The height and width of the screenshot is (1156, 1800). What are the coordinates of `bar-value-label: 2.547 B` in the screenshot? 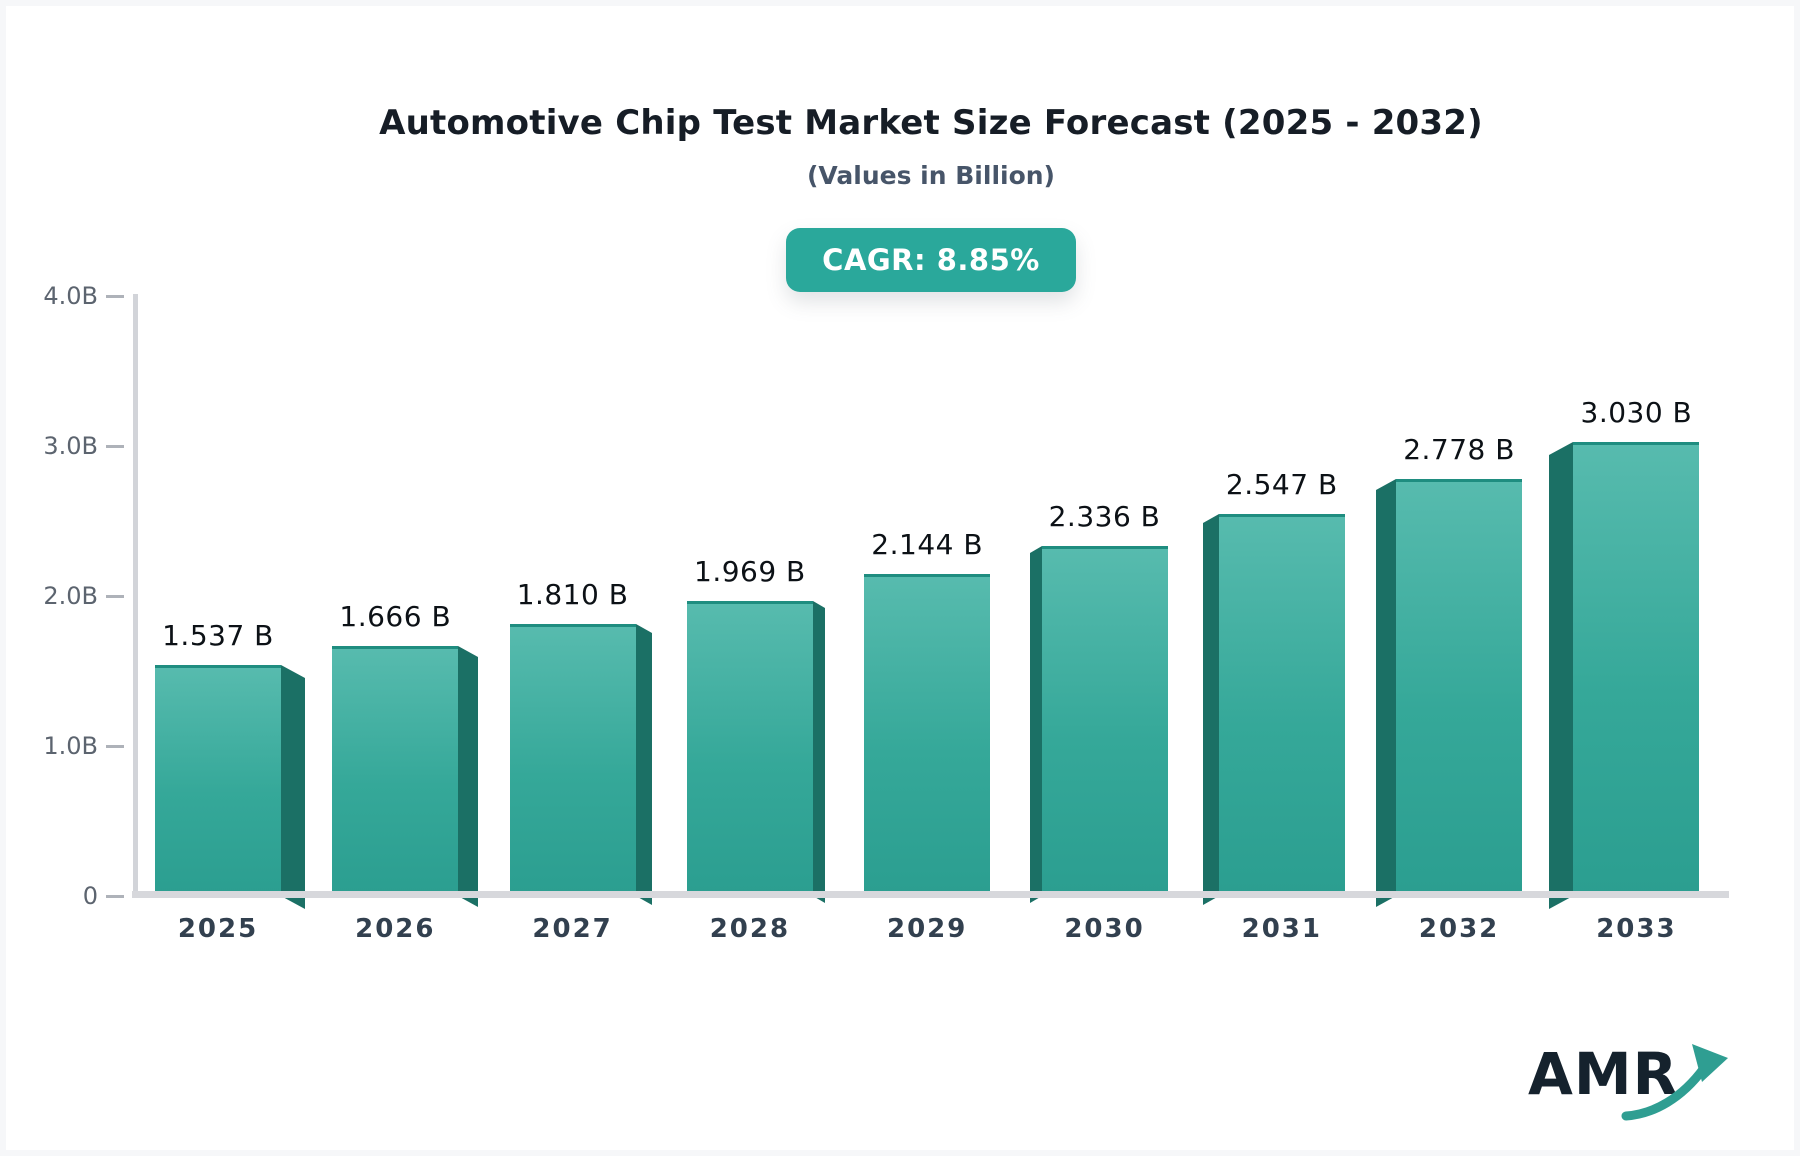 It's located at (1281, 484).